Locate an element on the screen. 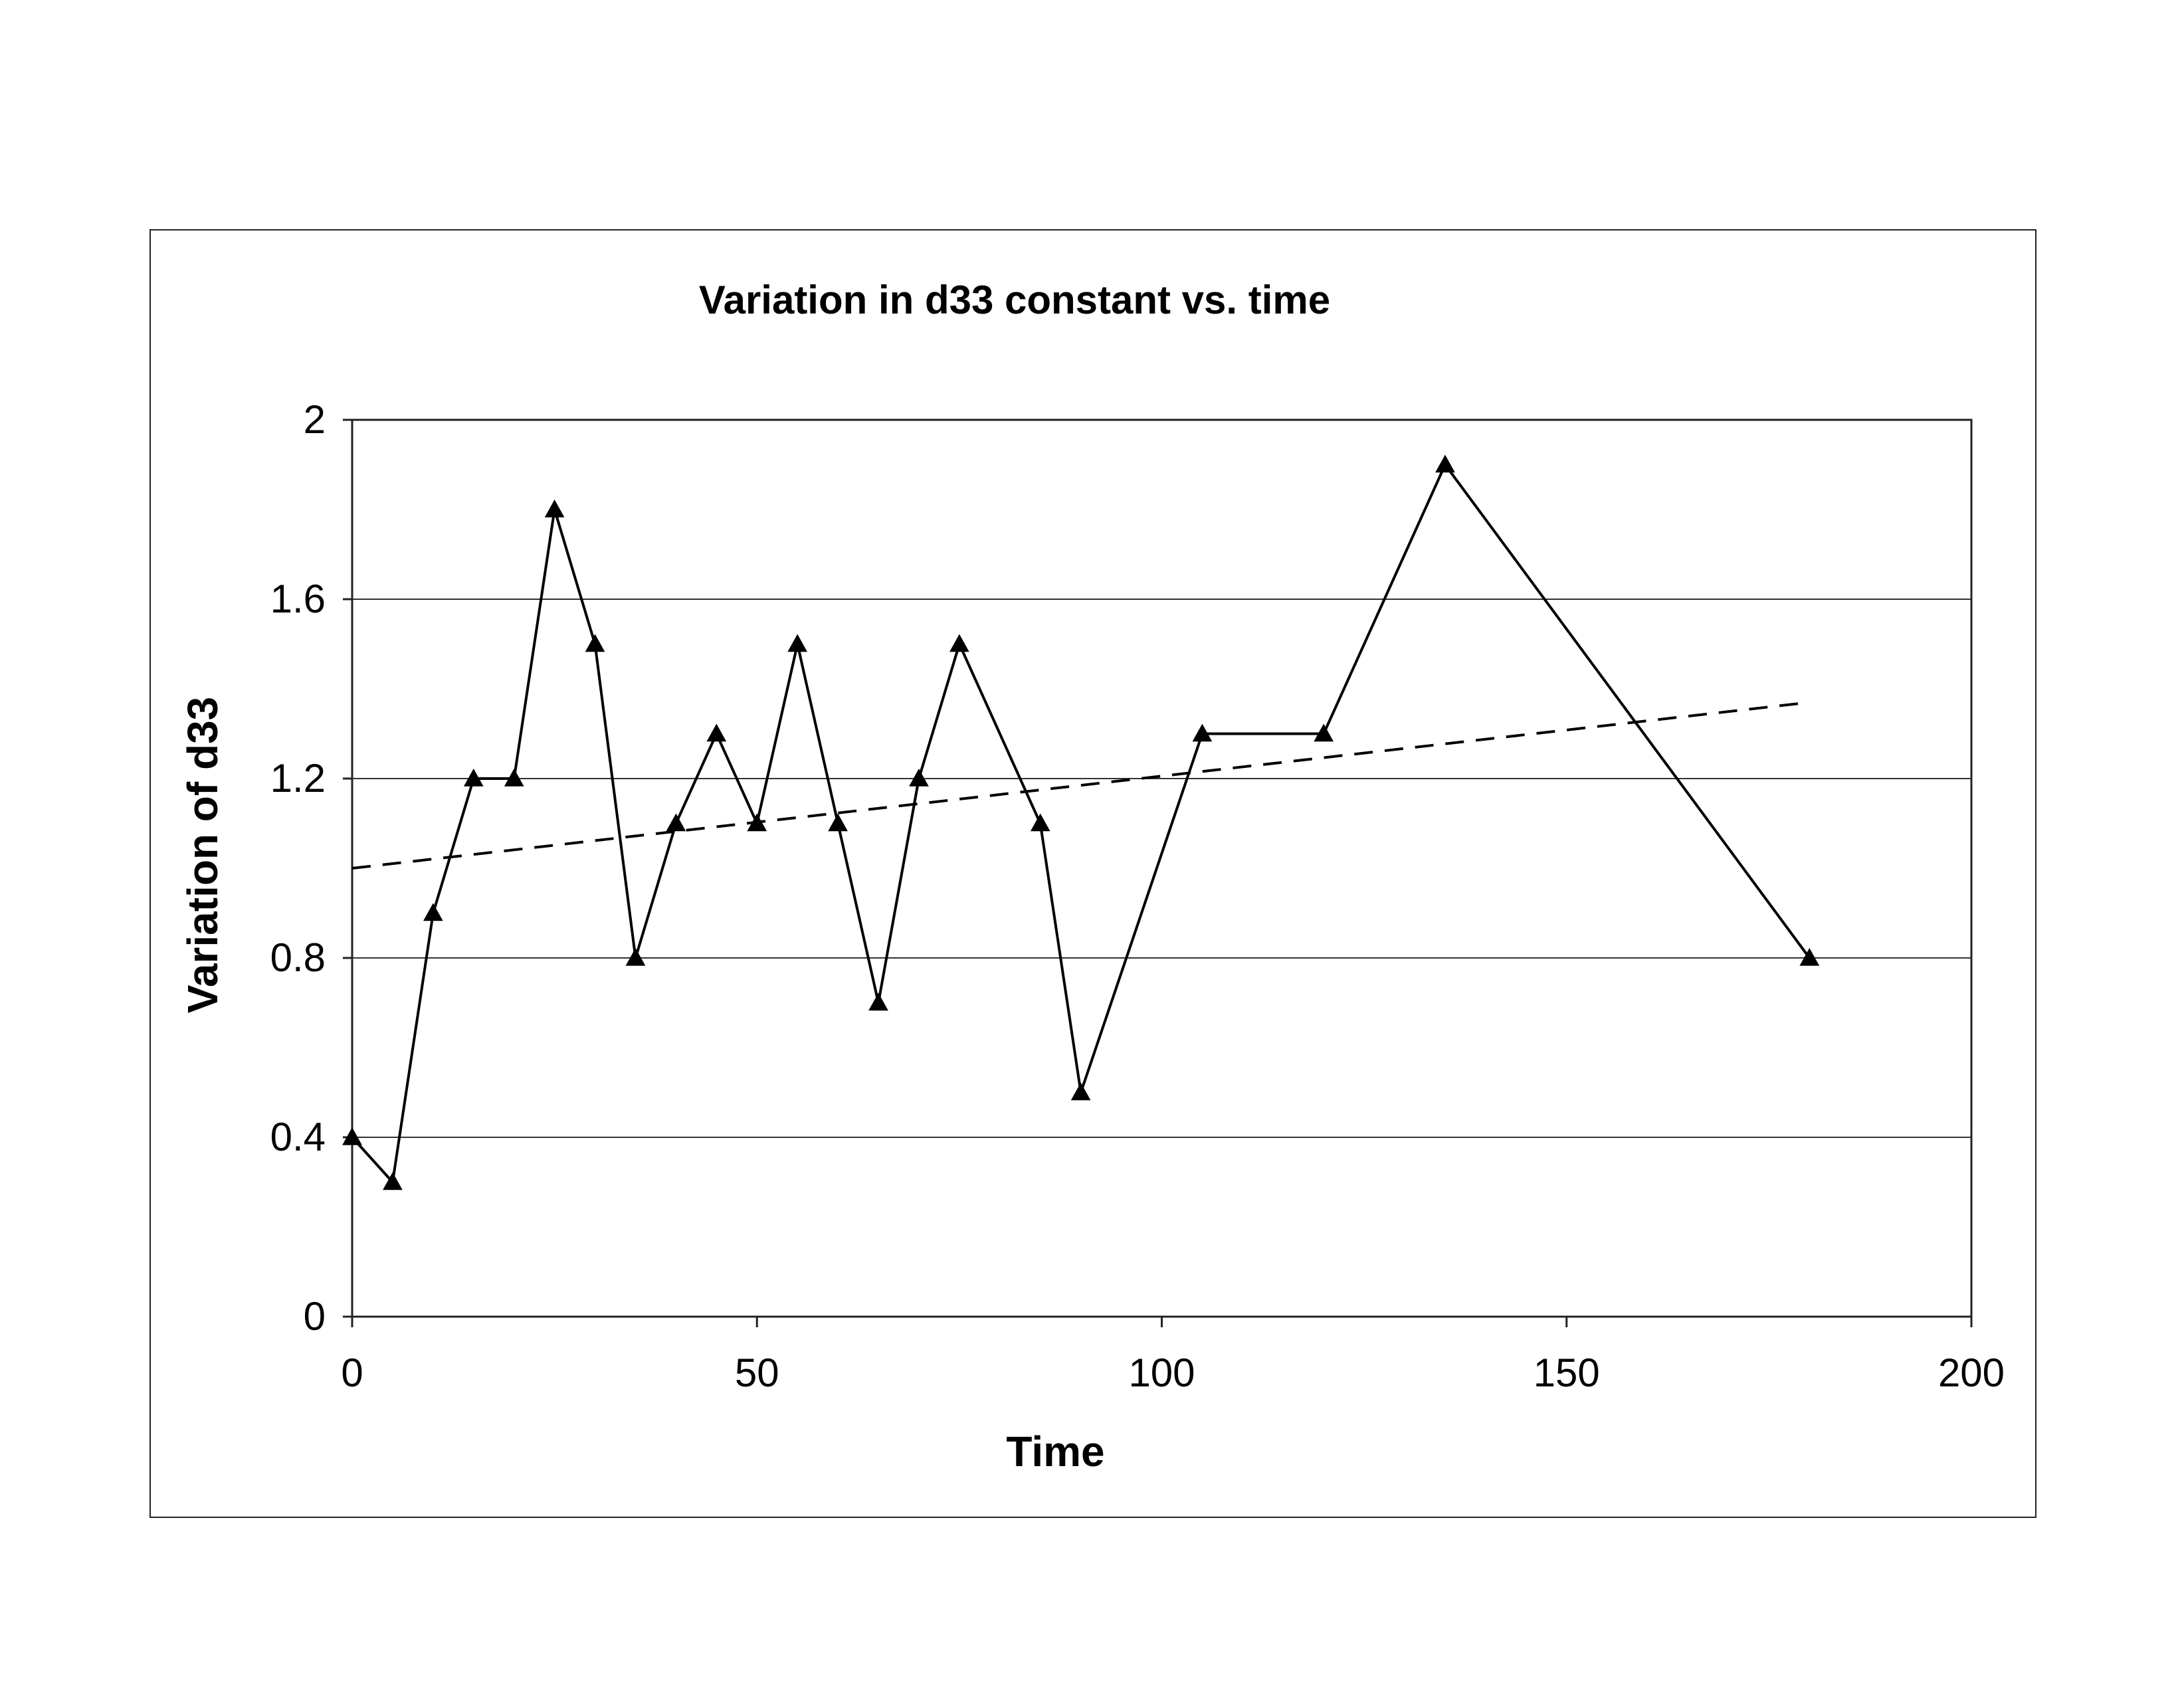 The height and width of the screenshot is (1690, 2184). x-tick-label: 100 is located at coordinates (1161, 1373).